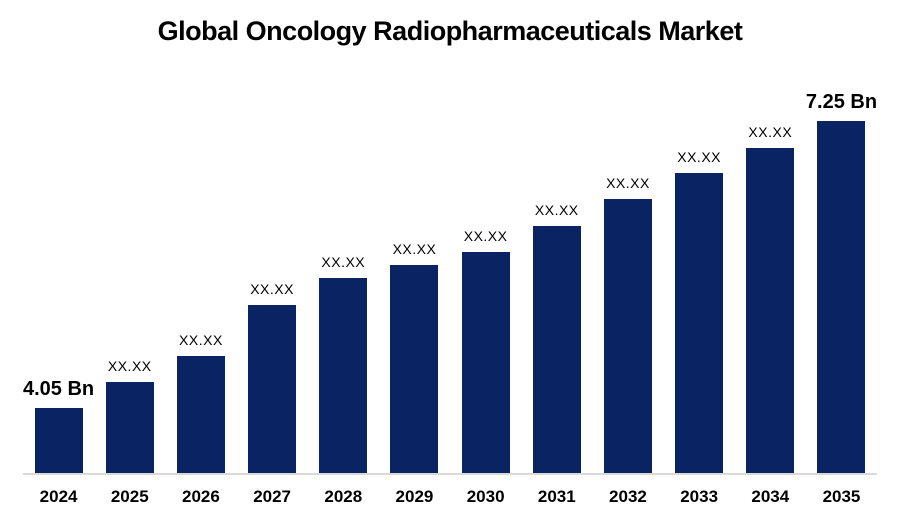  I want to click on x-axis-label-2032: 2032, so click(628, 496).